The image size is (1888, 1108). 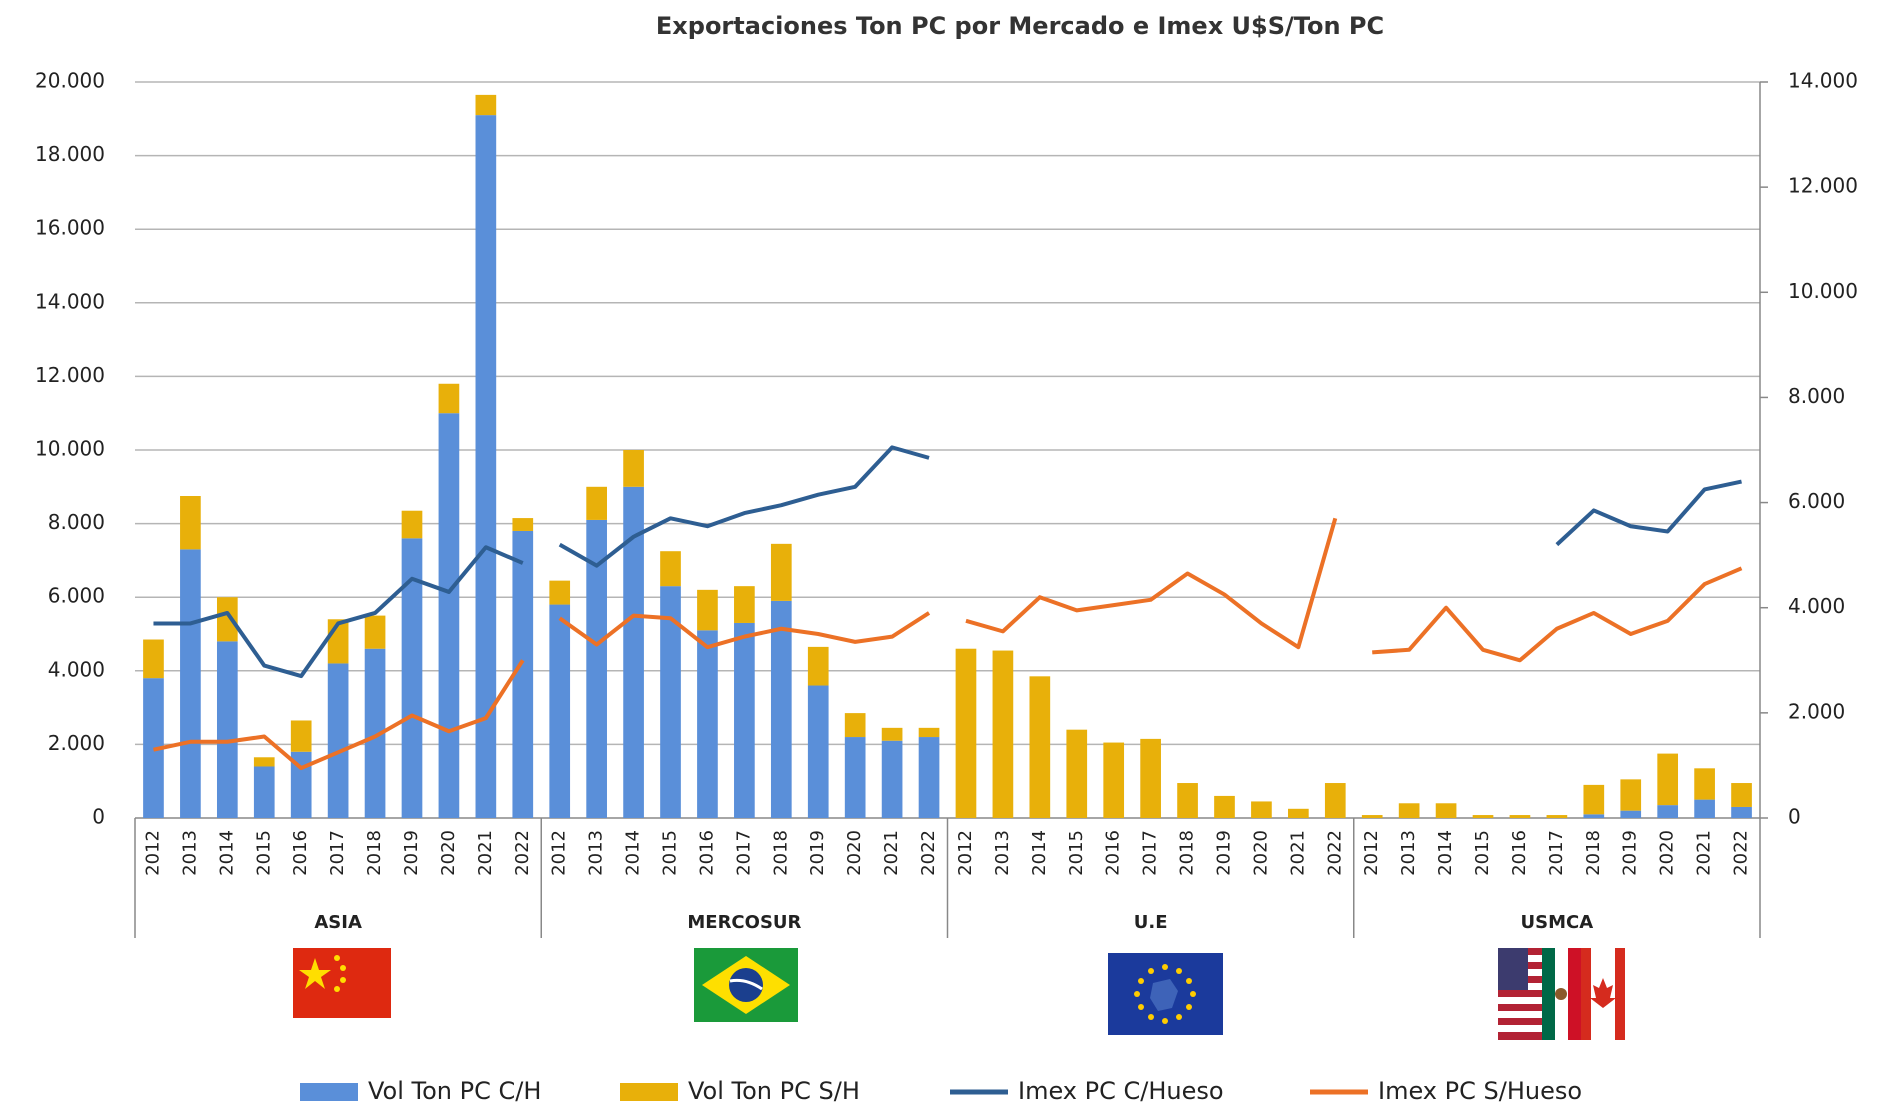 I want to click on y-tick-label: 6.000, so click(x=76, y=596).